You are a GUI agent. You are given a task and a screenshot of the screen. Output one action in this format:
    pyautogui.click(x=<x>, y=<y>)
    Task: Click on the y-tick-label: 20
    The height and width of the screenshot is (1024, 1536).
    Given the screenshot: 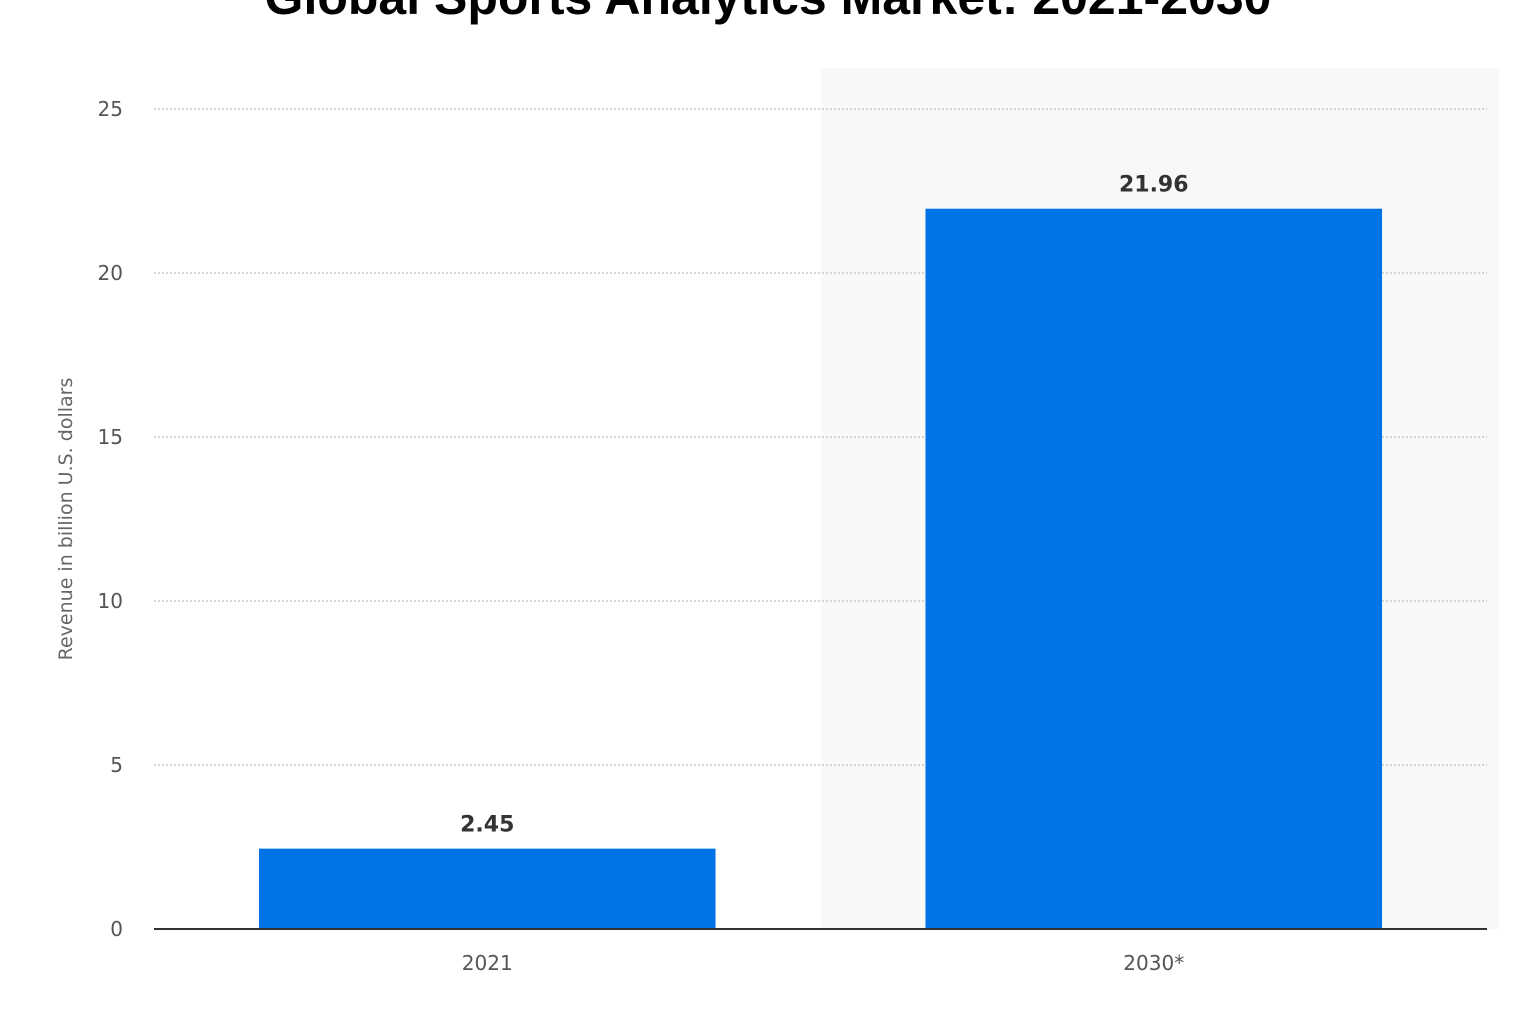 What is the action you would take?
    pyautogui.click(x=110, y=273)
    